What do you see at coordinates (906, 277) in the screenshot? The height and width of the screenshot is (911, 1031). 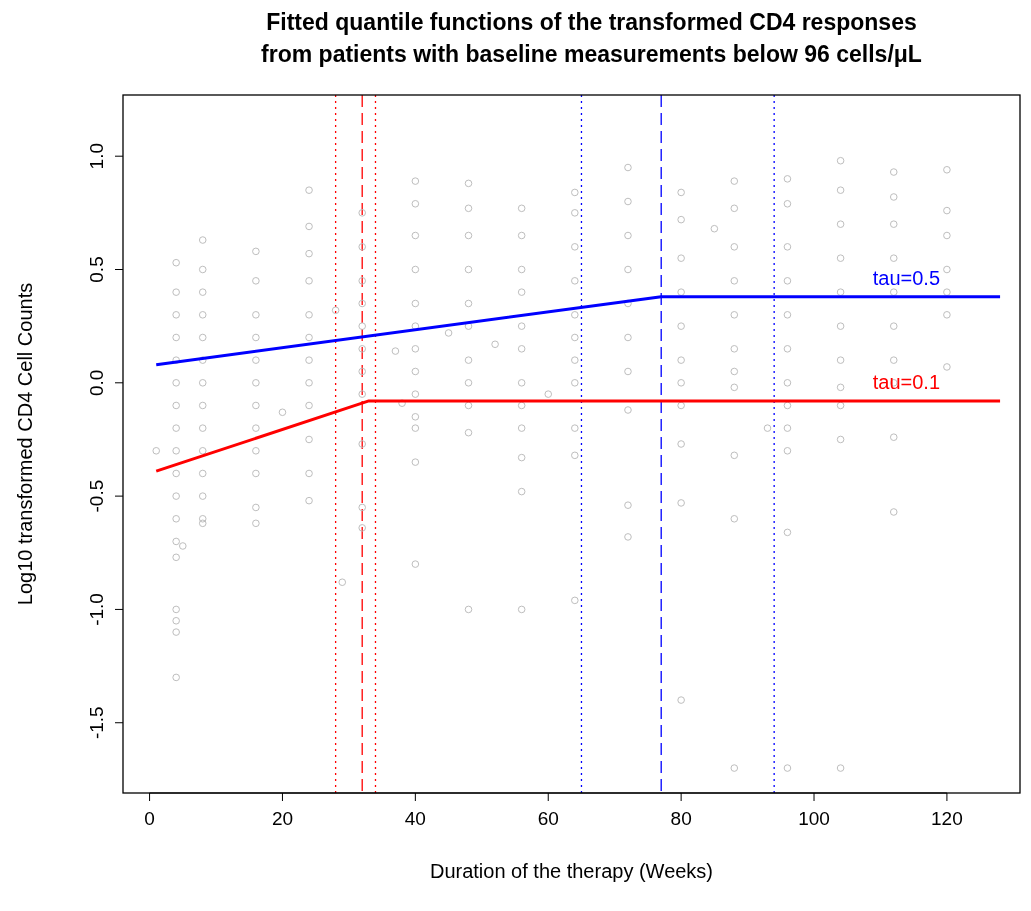 I see `series-label: tau=0.5` at bounding box center [906, 277].